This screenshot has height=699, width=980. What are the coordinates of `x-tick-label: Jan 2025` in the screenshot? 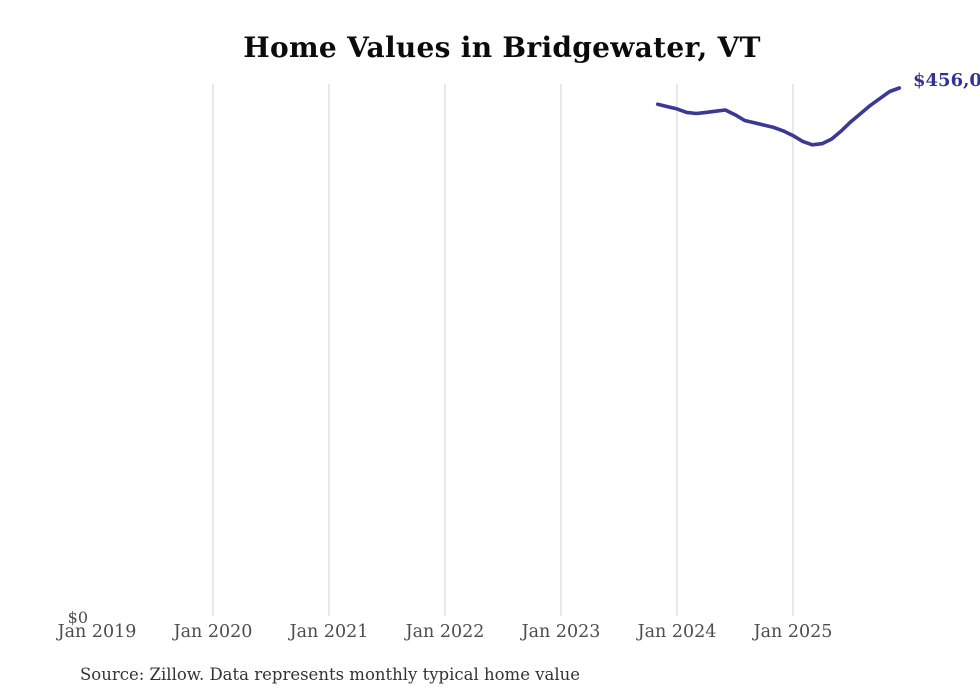 It's located at (793, 632).